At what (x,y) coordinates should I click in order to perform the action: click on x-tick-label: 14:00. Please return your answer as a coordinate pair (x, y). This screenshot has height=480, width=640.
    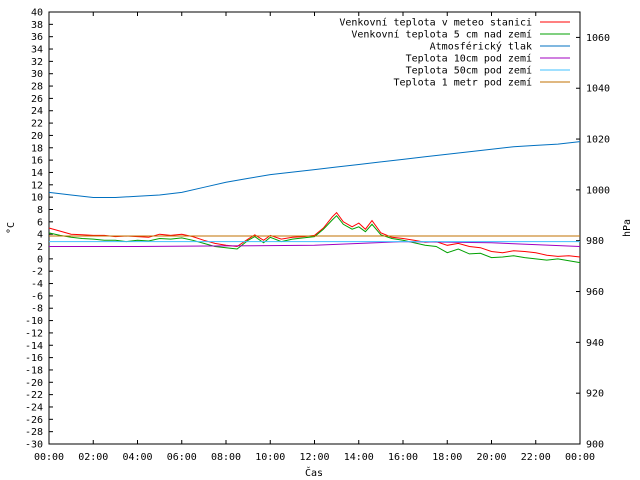
    Looking at the image, I should click on (359, 457).